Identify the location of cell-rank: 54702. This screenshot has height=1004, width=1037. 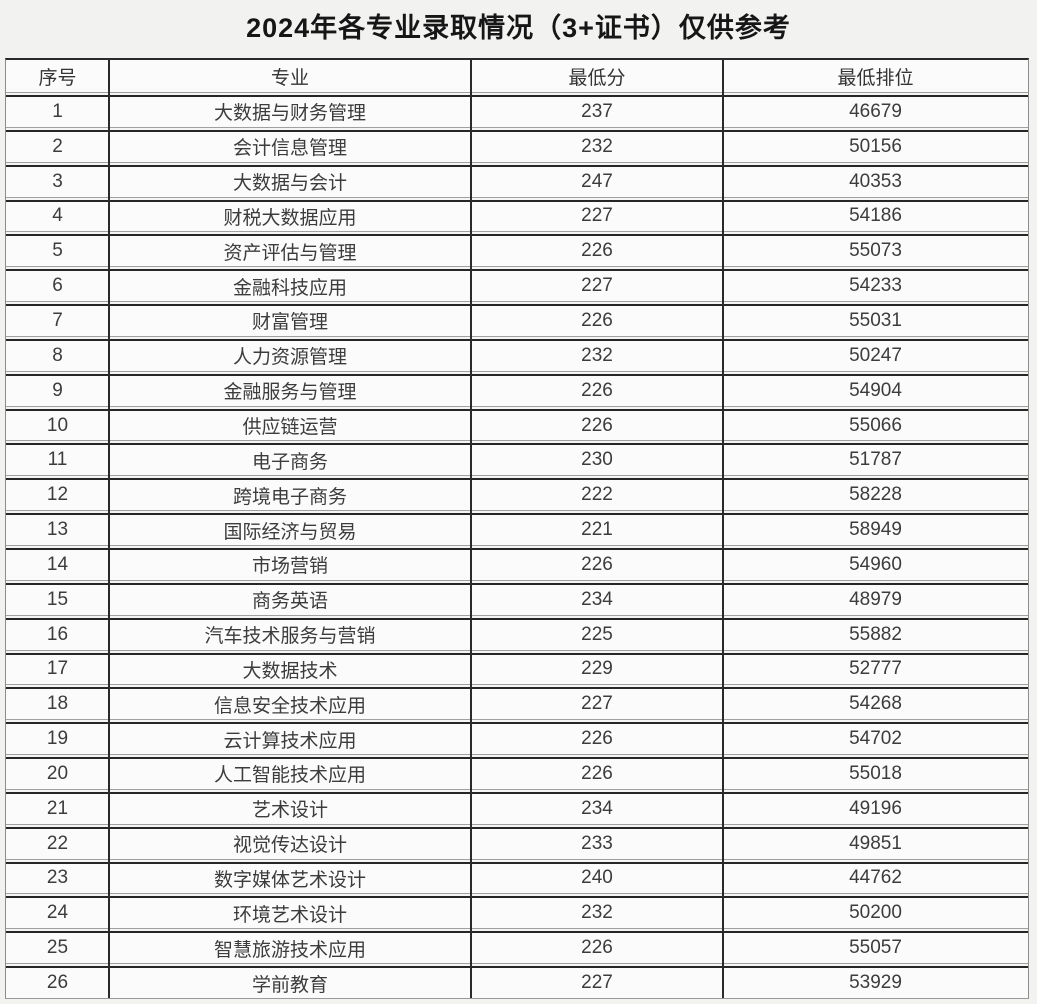
(875, 739).